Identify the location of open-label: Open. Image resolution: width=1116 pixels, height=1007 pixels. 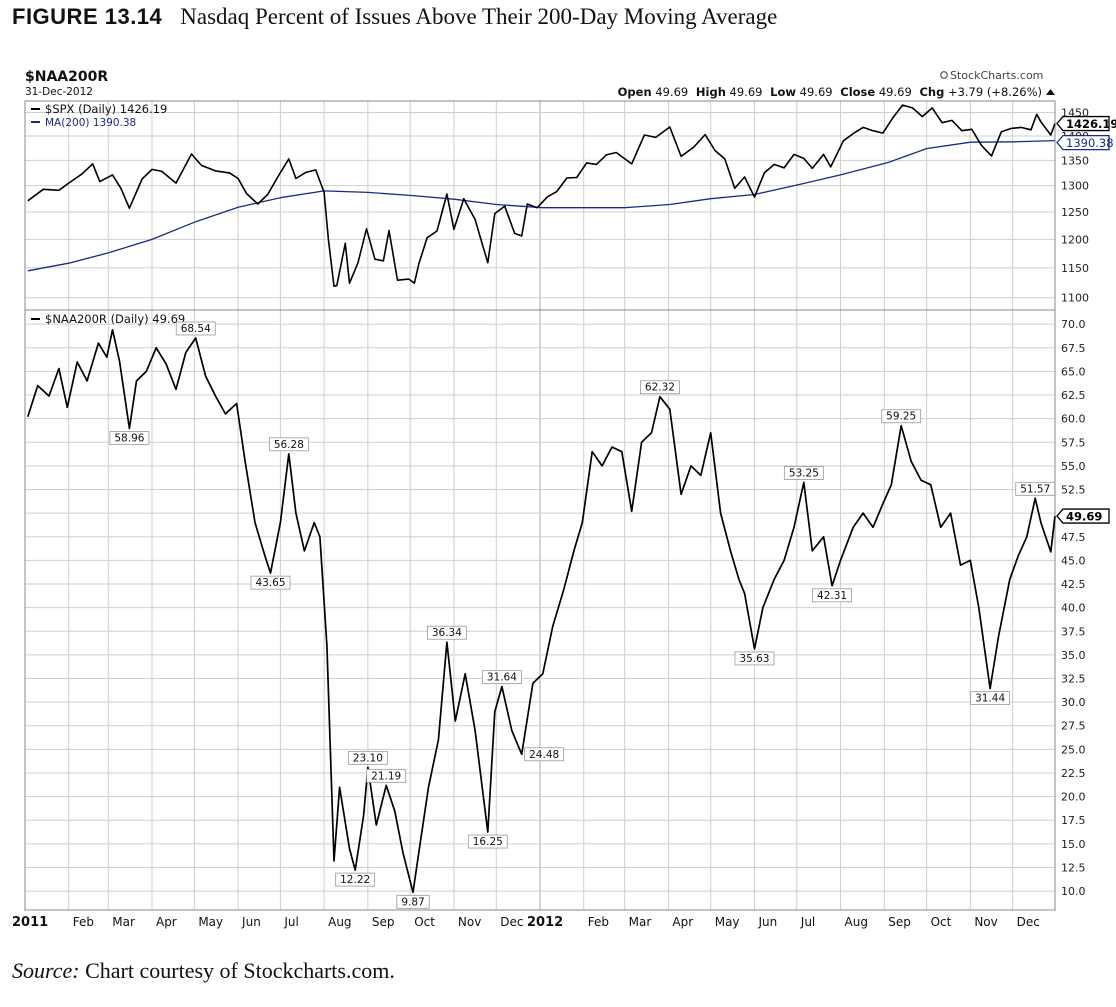
(635, 92).